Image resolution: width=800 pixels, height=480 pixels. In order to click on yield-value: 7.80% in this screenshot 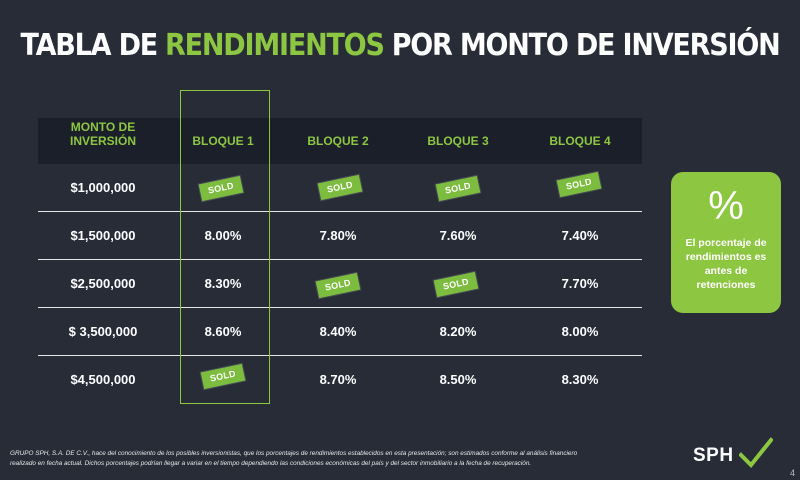, I will do `click(338, 235)`.